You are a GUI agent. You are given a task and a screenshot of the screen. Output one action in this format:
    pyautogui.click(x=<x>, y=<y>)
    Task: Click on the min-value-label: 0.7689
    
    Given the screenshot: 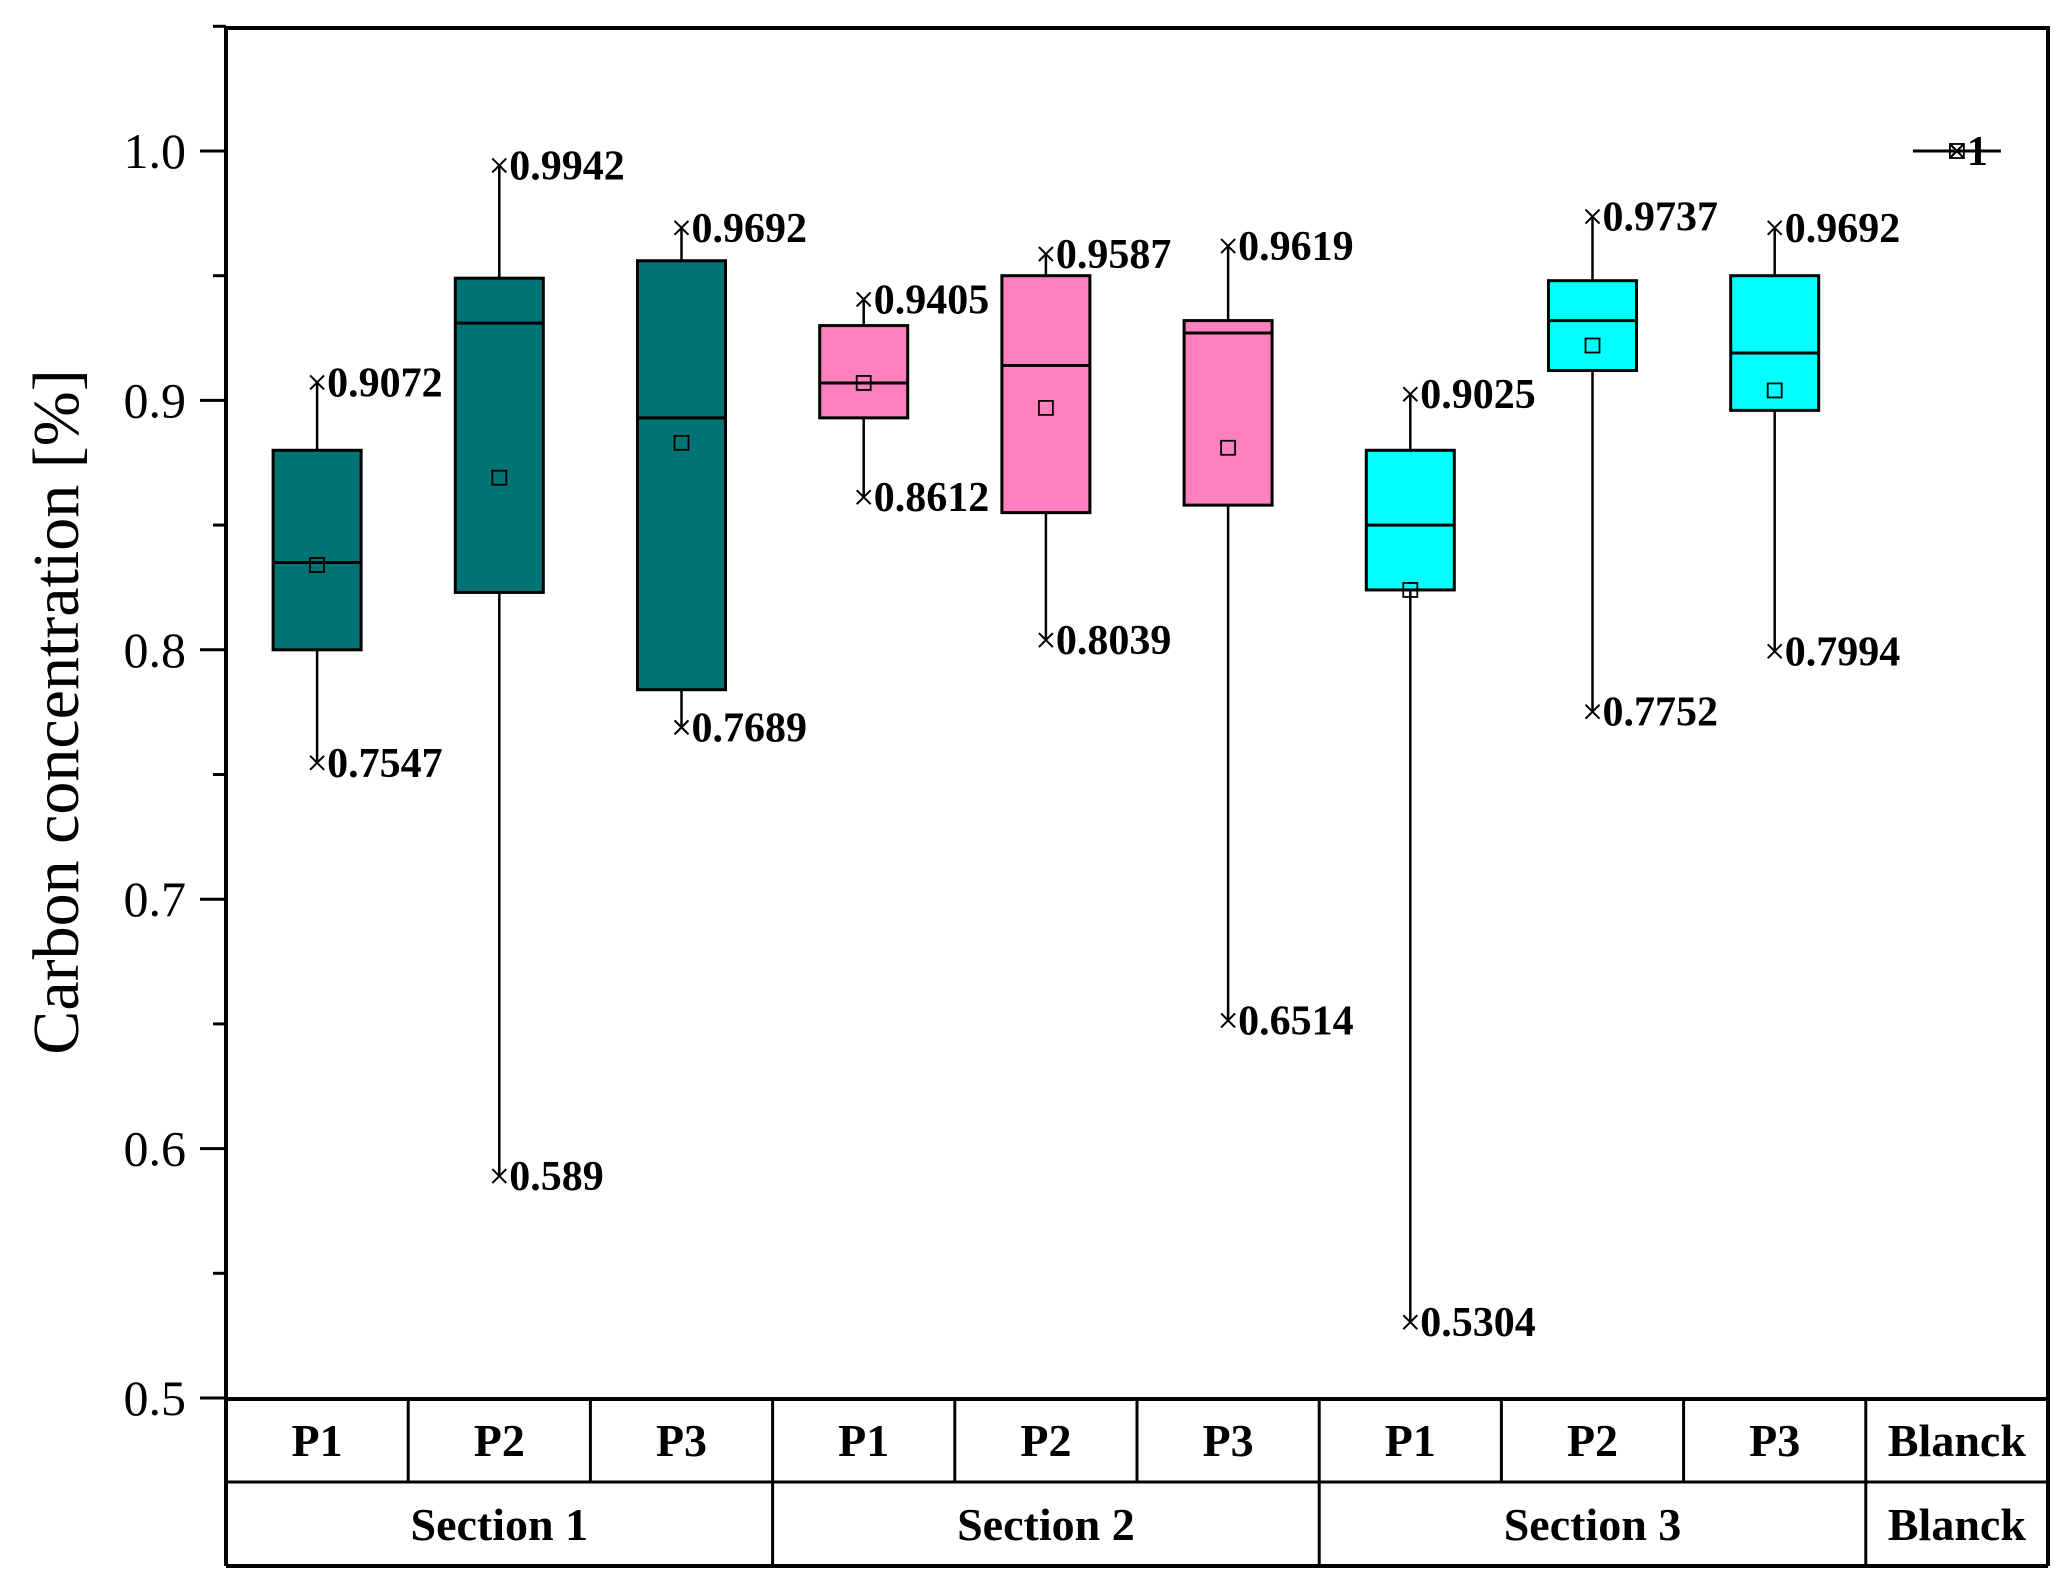 What is the action you would take?
    pyautogui.click(x=750, y=728)
    